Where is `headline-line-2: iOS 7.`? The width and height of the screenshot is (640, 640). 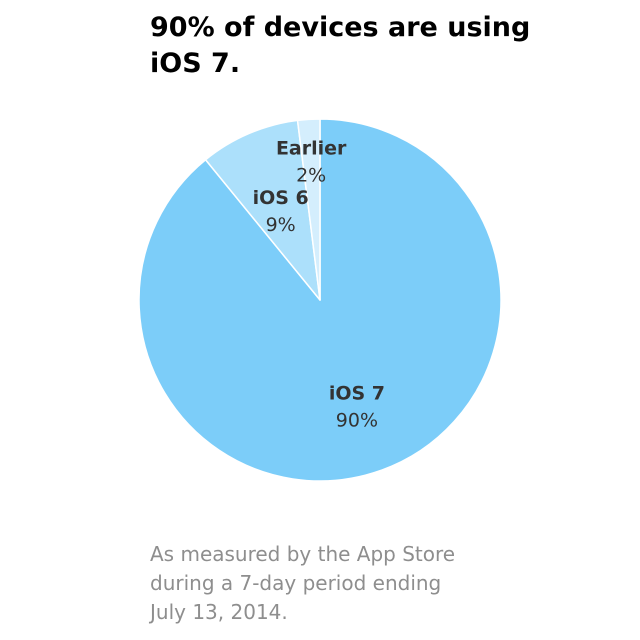 headline-line-2: iOS 7. is located at coordinates (195, 63).